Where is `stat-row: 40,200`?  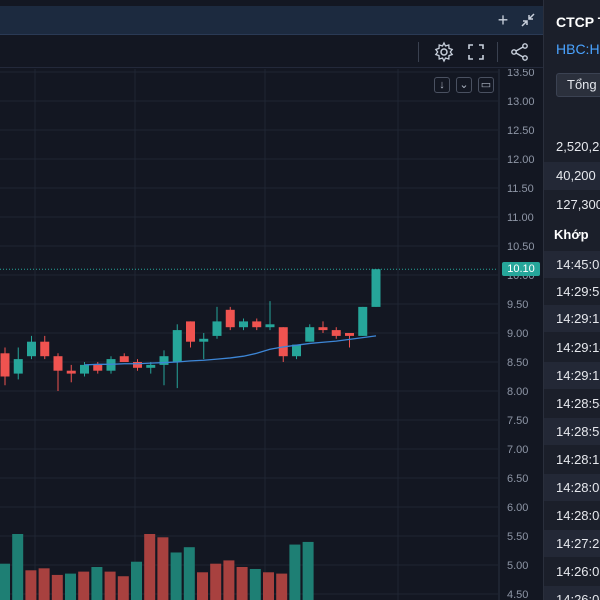 stat-row: 40,200 is located at coordinates (572, 176).